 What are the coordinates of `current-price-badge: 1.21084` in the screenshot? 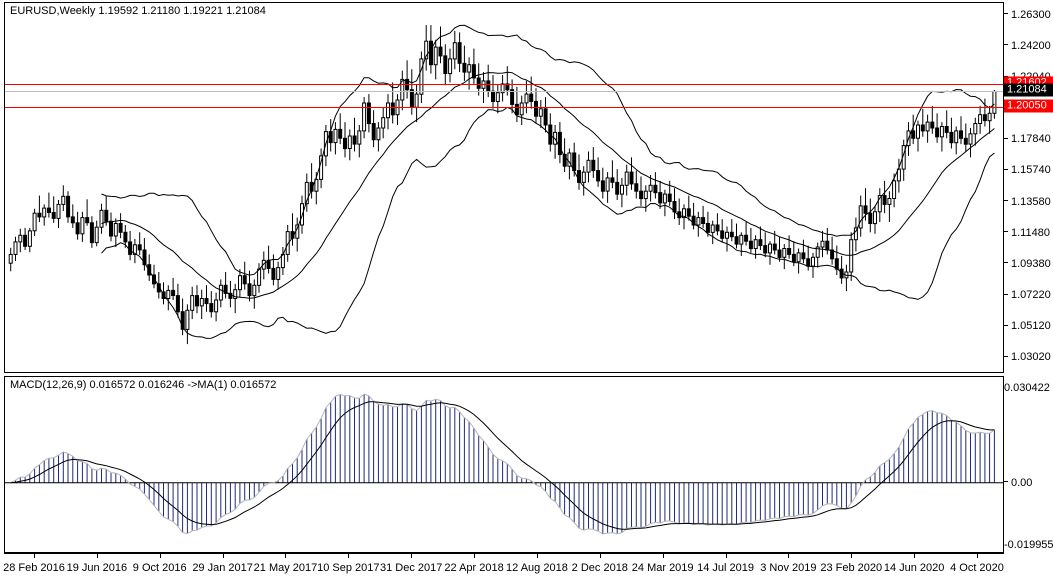 It's located at (1028, 90).